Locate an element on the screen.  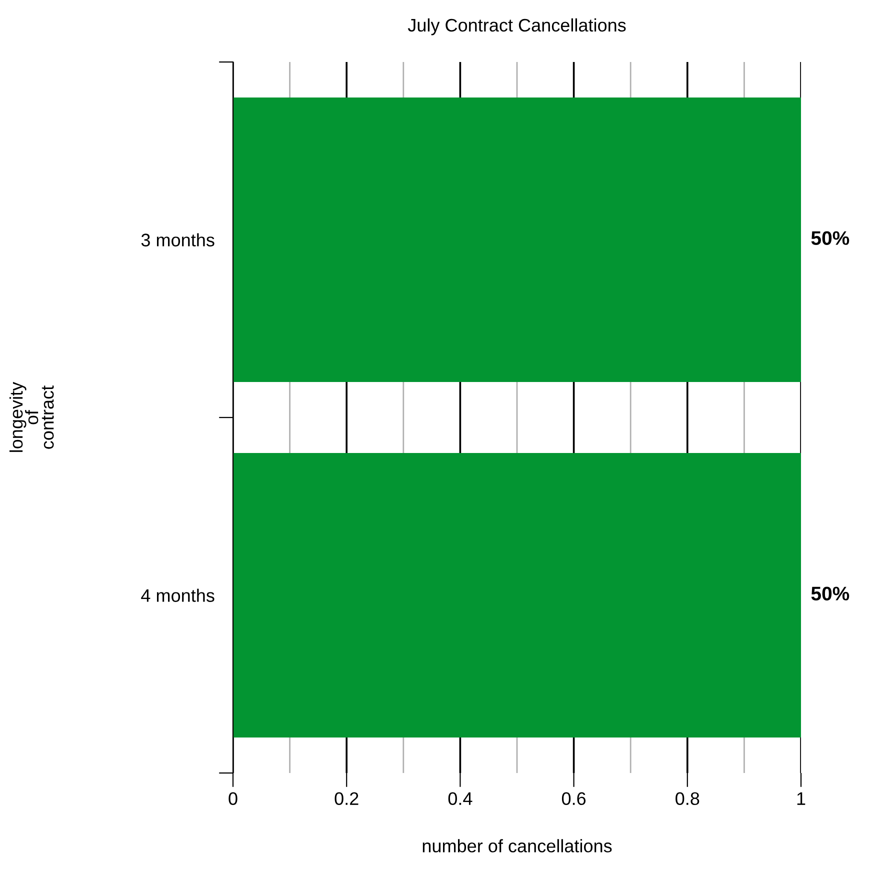
x-tick-label: 0.8 is located at coordinates (688, 799).